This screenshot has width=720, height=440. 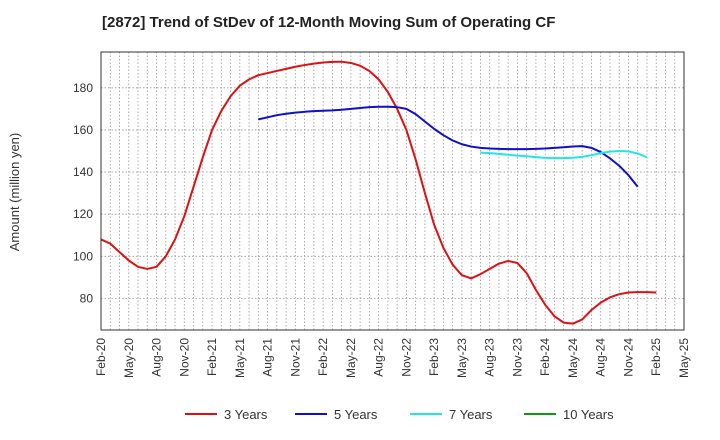 I want to click on x-tick-label: Nov-20, so click(x=184, y=357).